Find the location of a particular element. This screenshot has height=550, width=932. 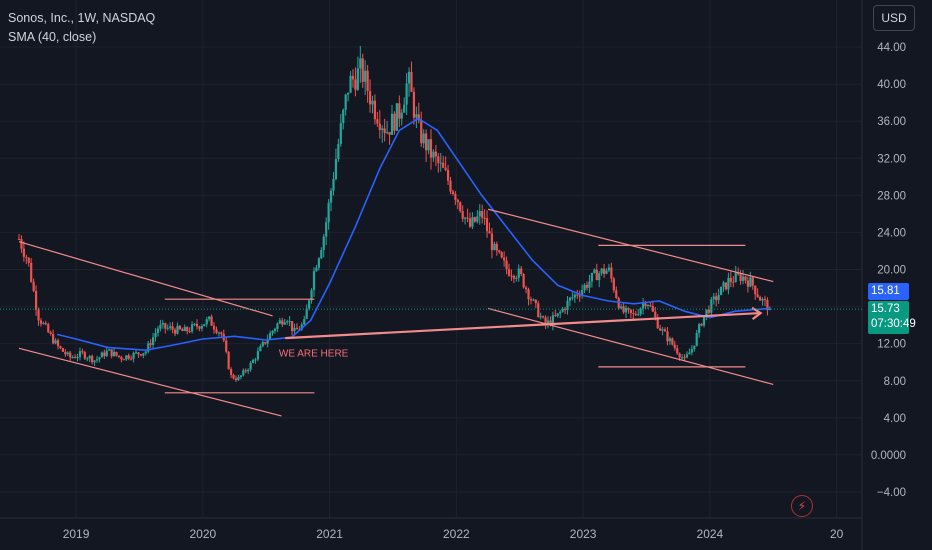

symbol-title: Sonos, Inc., 1W, NASDAQ is located at coordinates (82, 18).